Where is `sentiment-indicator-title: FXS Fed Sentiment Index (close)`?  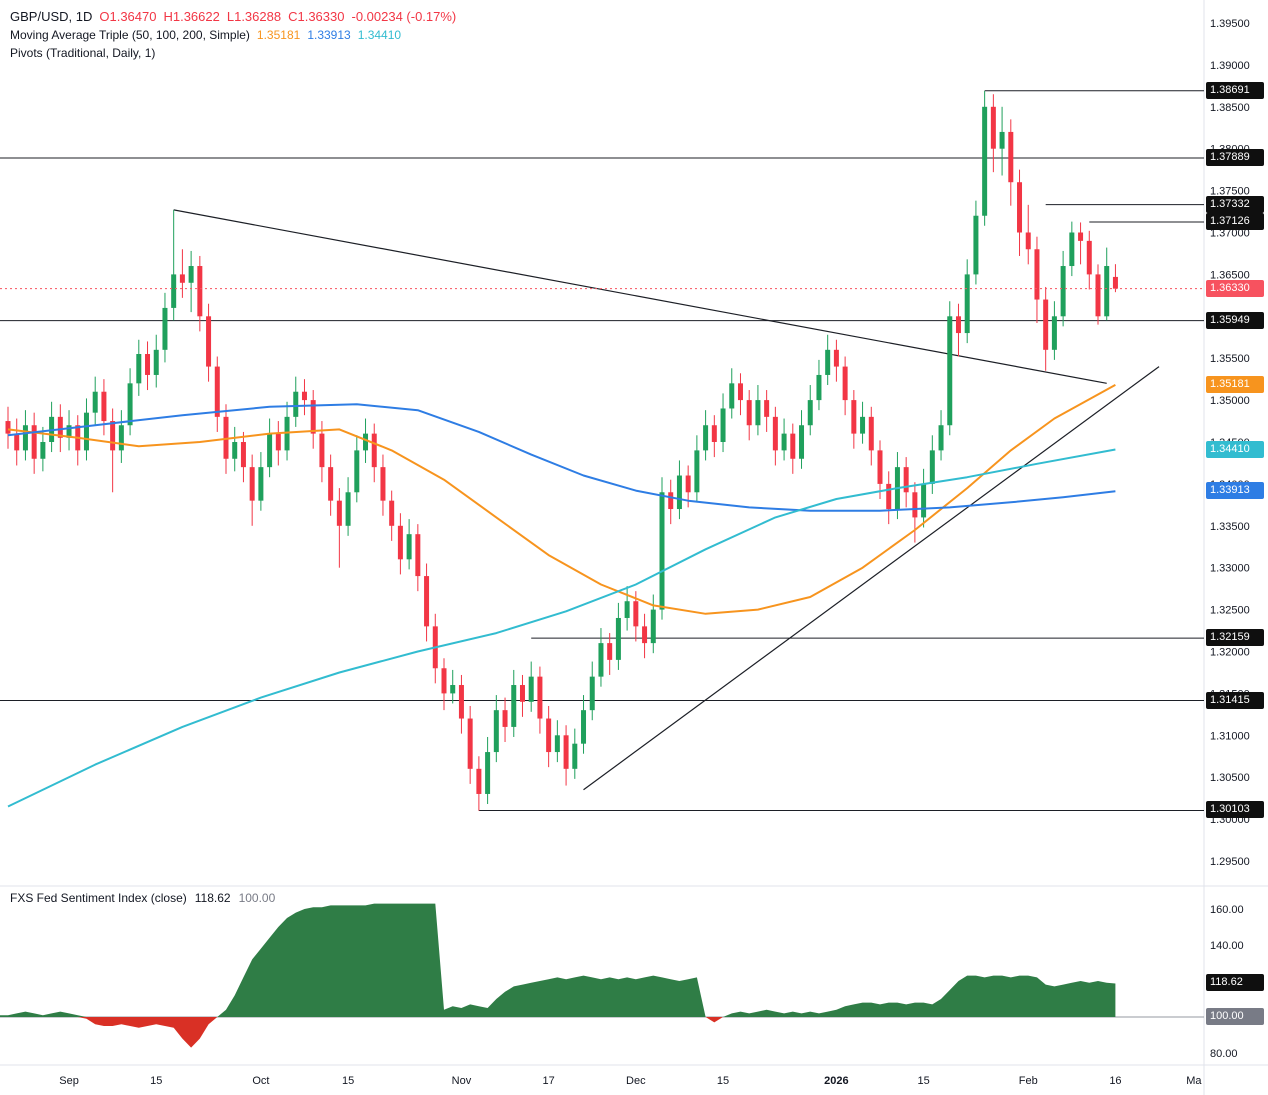
sentiment-indicator-title: FXS Fed Sentiment Index (close) is located at coordinates (98, 898).